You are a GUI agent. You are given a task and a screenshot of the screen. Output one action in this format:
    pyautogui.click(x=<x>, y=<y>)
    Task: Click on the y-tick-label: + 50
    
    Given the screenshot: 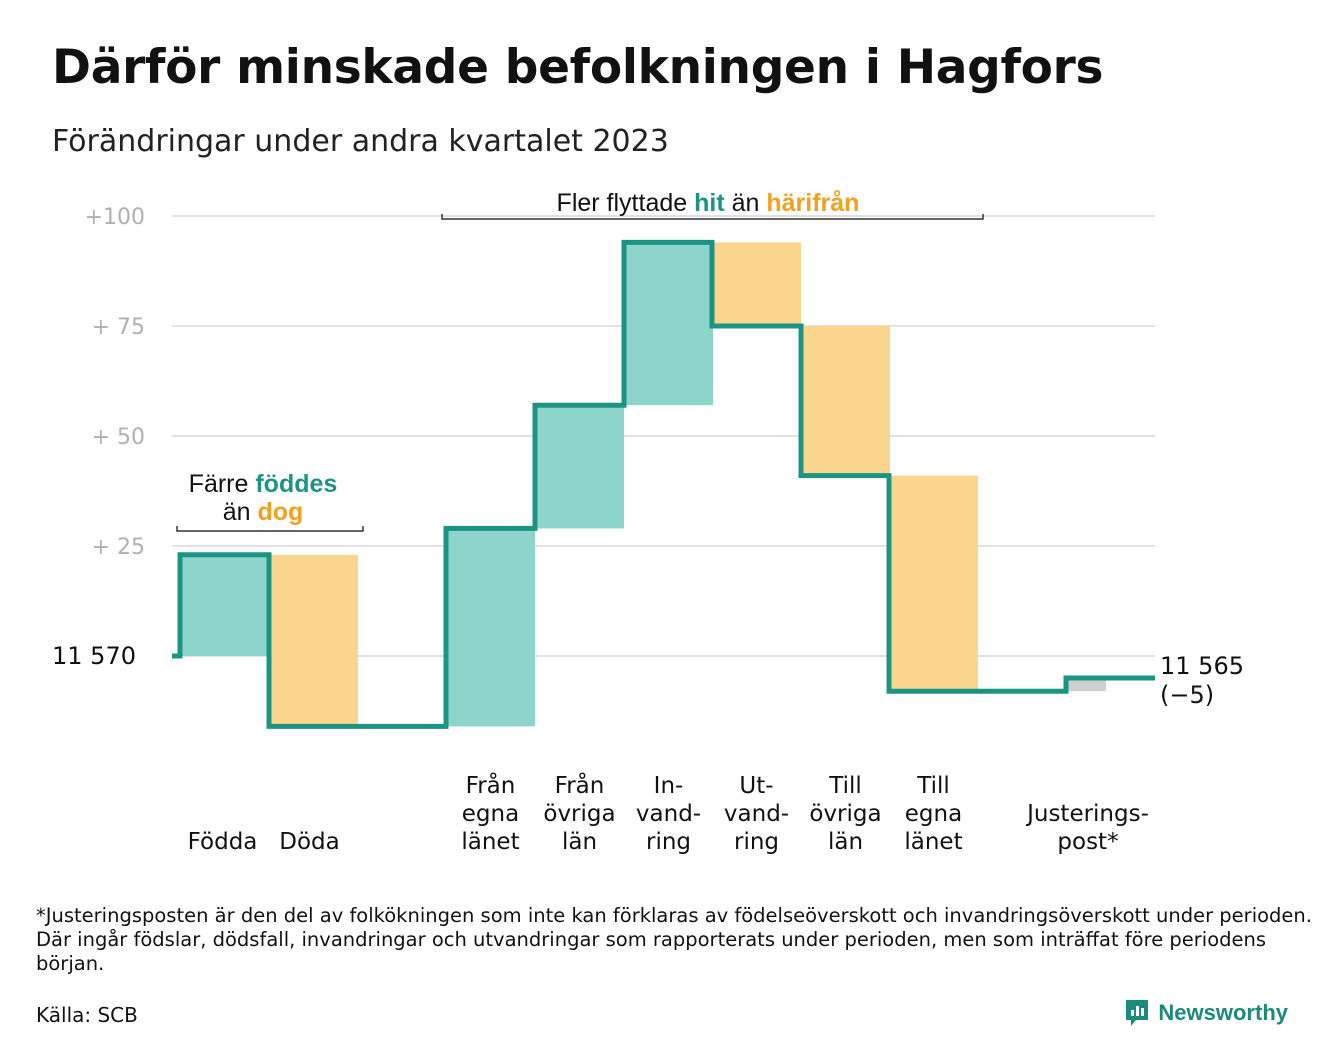 What is the action you would take?
    pyautogui.click(x=118, y=437)
    